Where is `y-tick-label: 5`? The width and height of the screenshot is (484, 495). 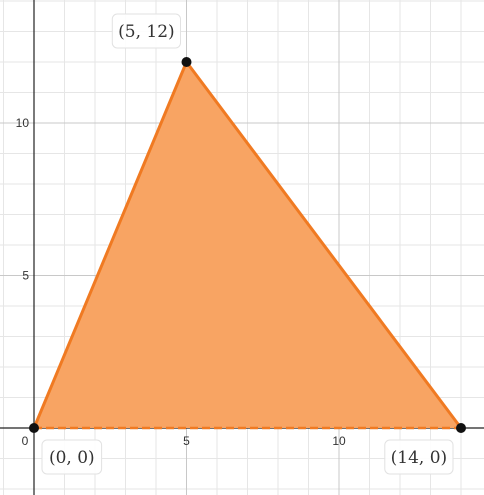
y-tick-label: 5 is located at coordinates (25, 276).